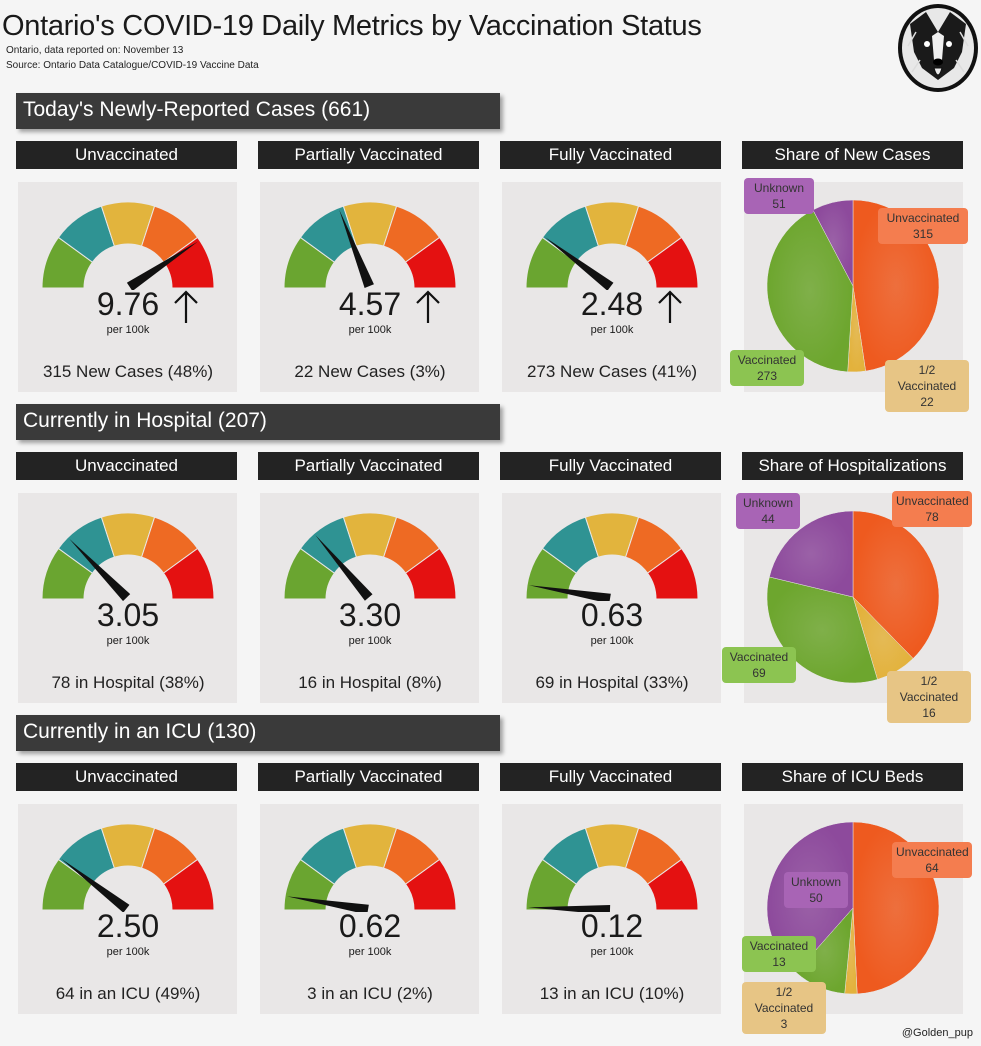 The image size is (981, 1046). I want to click on pie-label: Unknown 44, so click(768, 511).